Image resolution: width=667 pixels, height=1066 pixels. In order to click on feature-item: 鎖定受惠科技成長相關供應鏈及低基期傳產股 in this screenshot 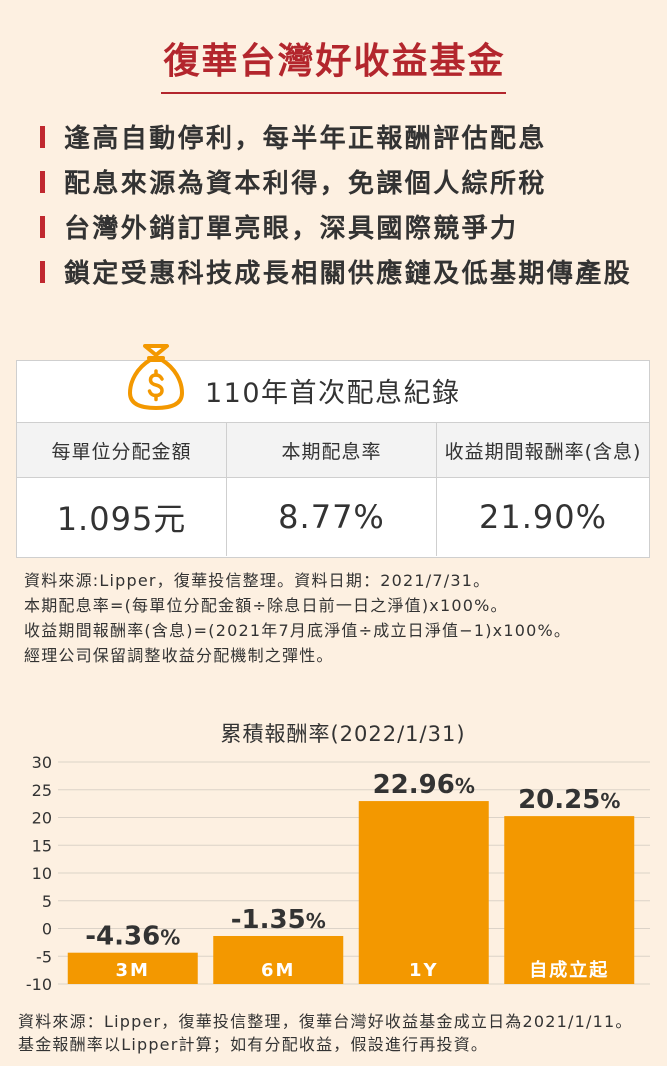, I will do `click(336, 271)`.